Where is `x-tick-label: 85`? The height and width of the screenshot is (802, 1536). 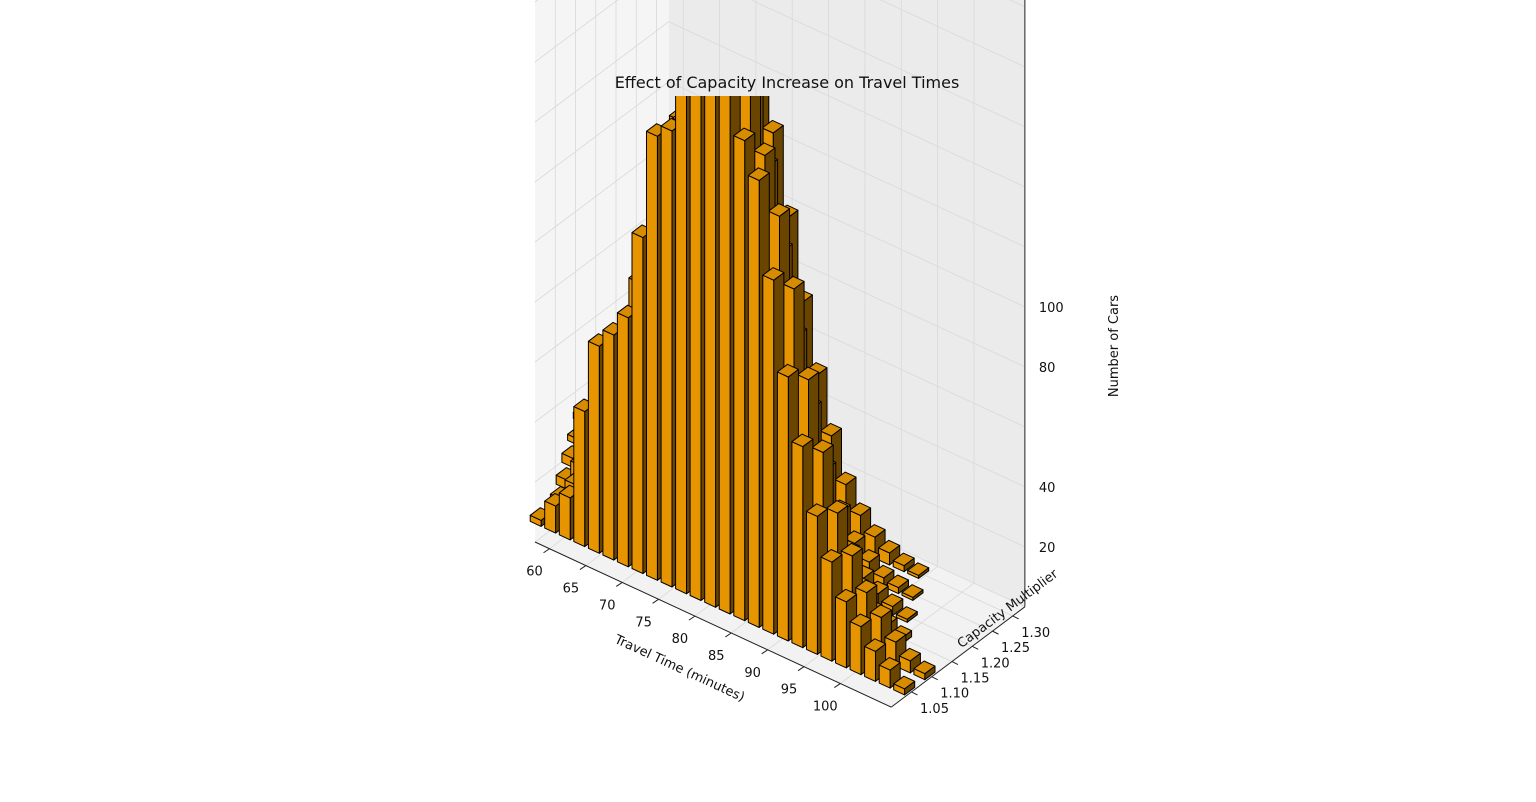 x-tick-label: 85 is located at coordinates (716, 656).